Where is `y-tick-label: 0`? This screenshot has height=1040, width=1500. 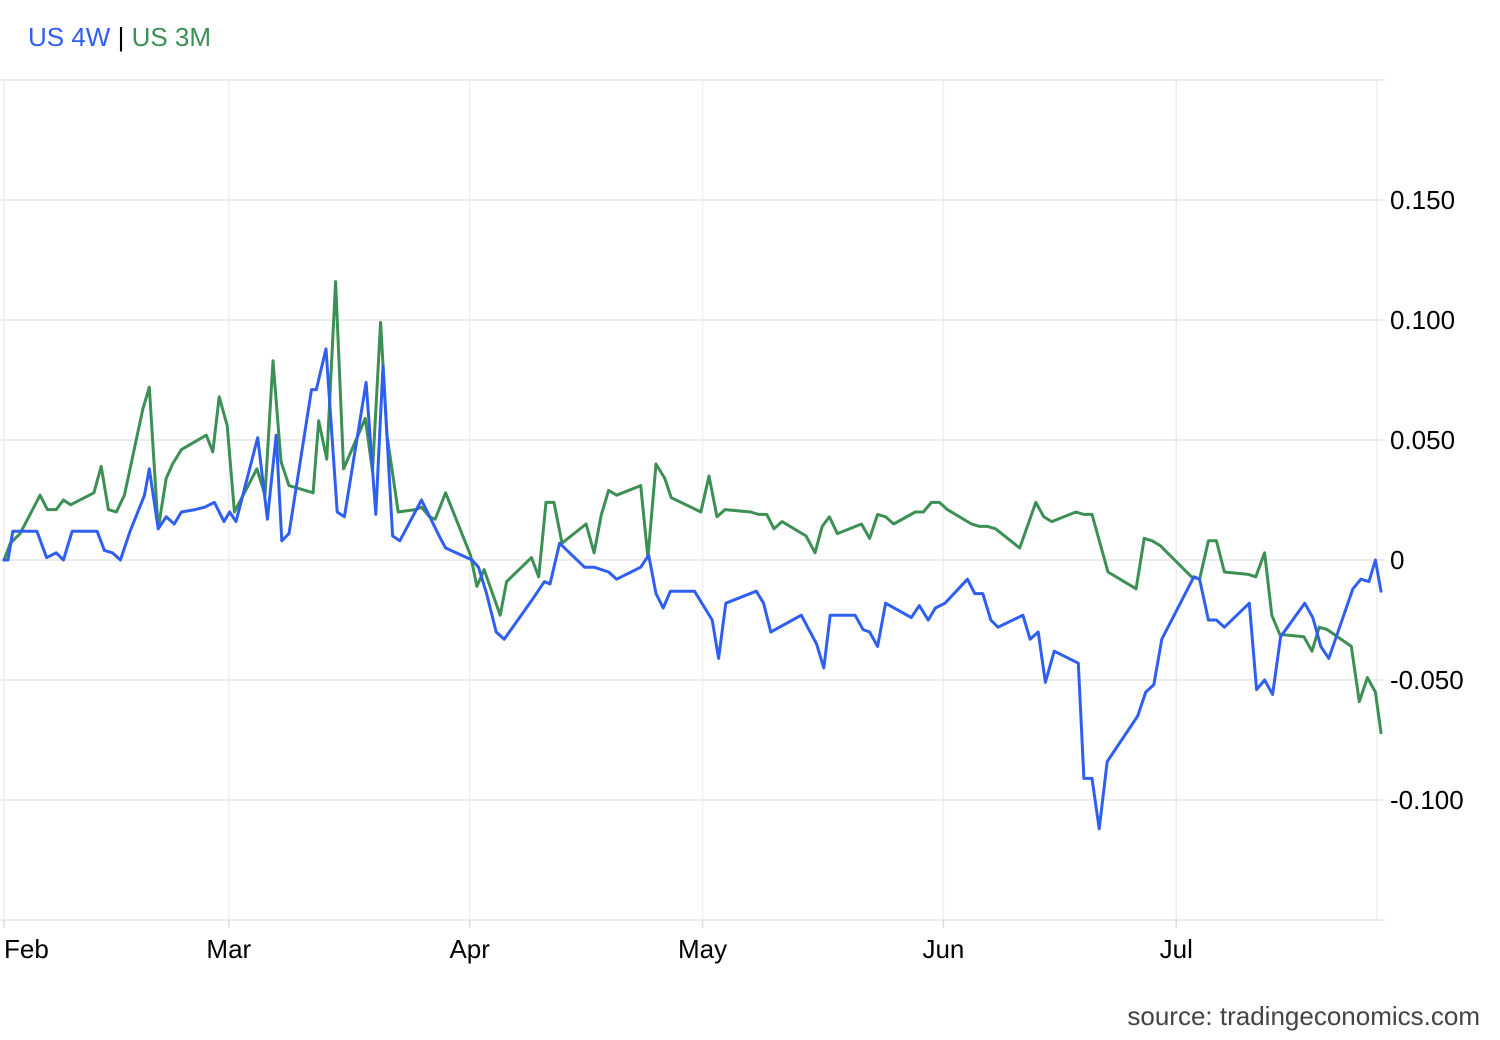
y-tick-label: 0 is located at coordinates (1397, 560).